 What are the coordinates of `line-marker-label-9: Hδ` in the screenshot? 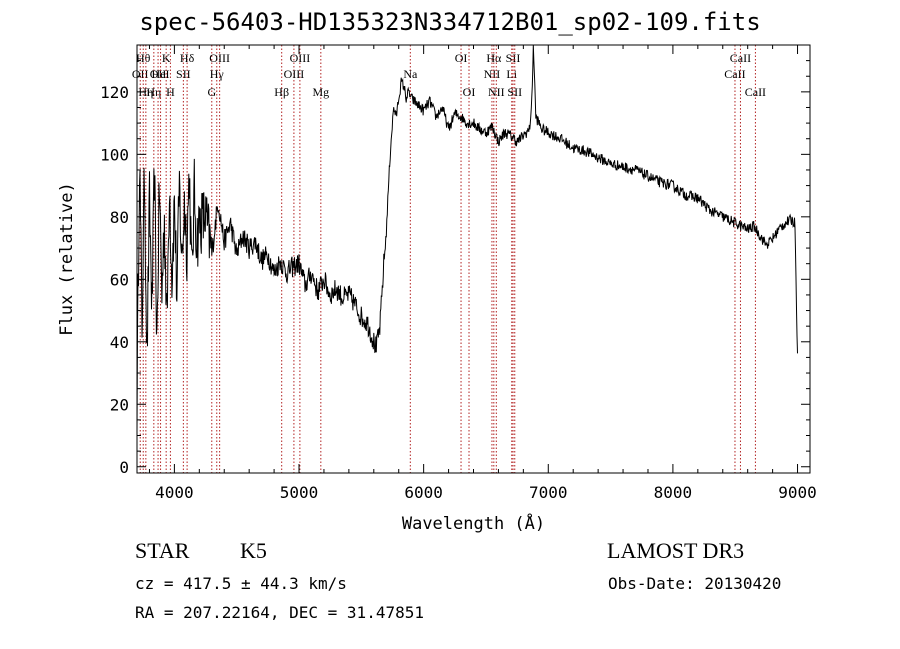 It's located at (187, 58).